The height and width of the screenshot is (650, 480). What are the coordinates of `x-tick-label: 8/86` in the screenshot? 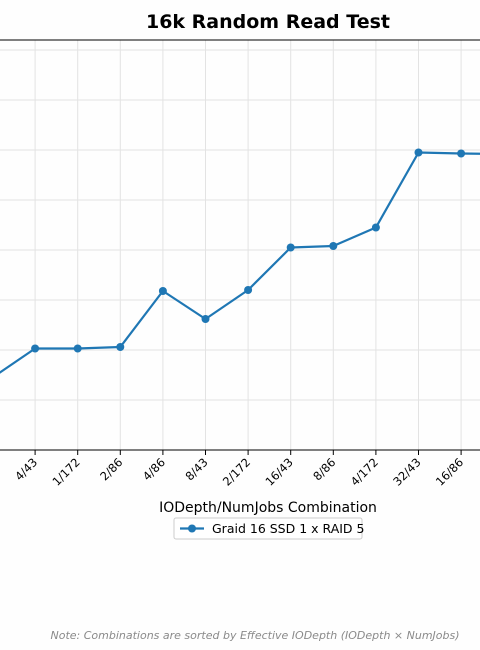 It's located at (324, 469).